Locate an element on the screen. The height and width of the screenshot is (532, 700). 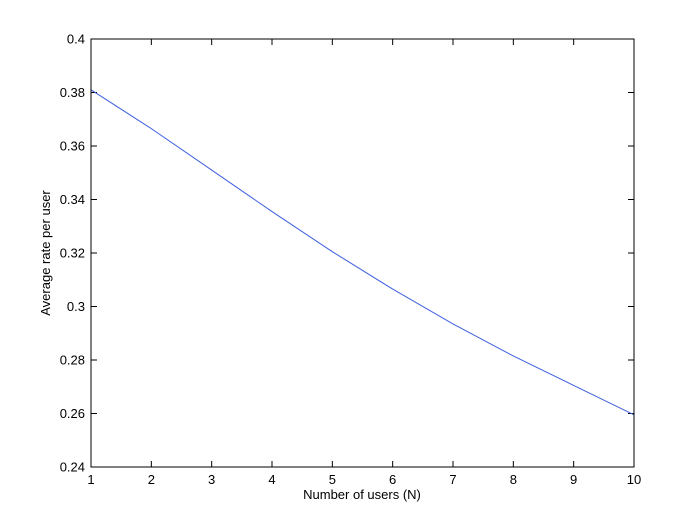
y-tick-label: 0.38 is located at coordinates (72, 92).